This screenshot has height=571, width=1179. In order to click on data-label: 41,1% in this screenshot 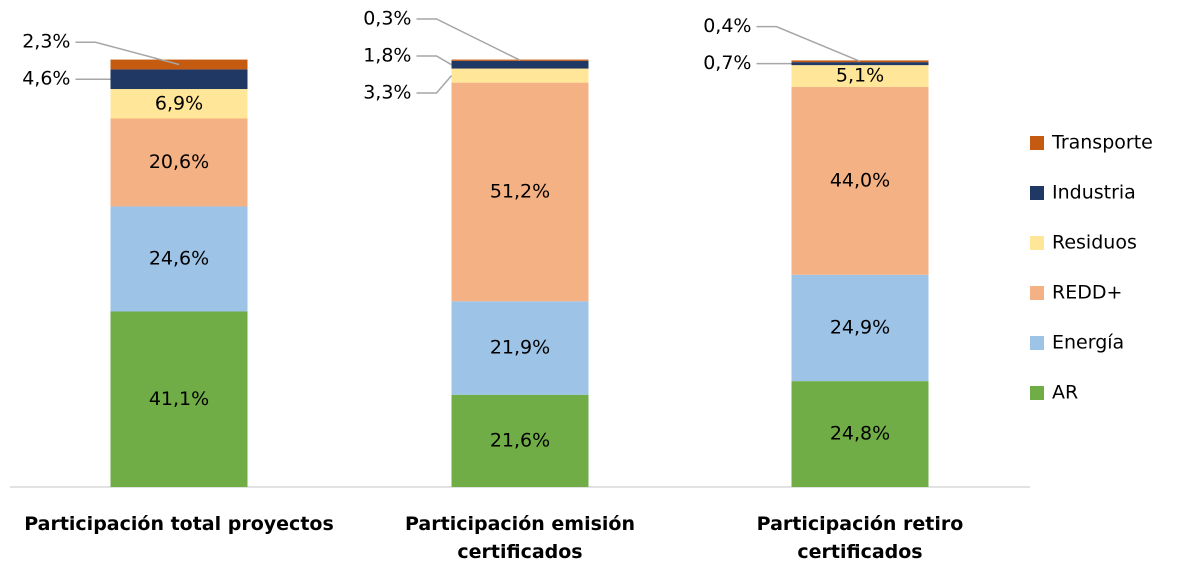, I will do `click(179, 399)`.